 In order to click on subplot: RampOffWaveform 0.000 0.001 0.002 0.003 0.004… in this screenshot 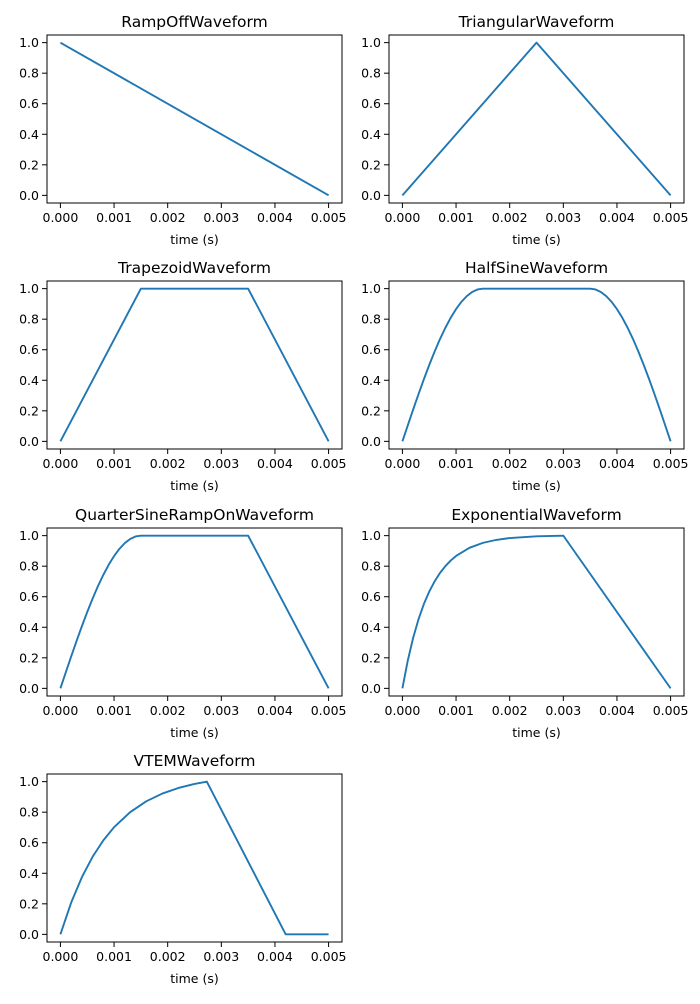, I will do `click(182, 130)`.